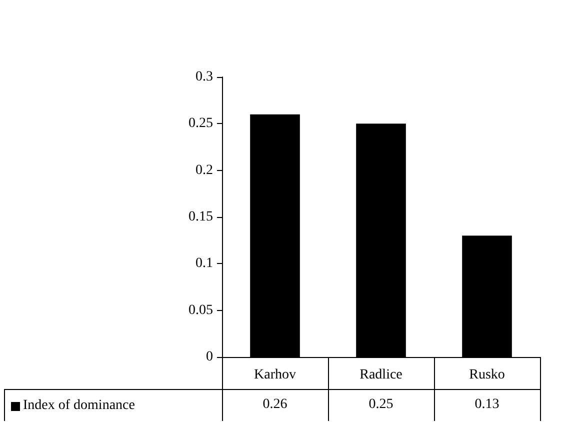 This screenshot has height=422, width=566. Describe the element at coordinates (204, 77) in the screenshot. I see `y-tick-label: 0.3` at that location.